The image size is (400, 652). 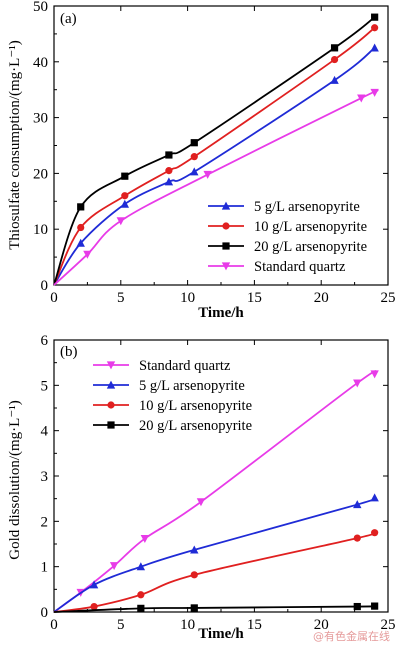 What do you see at coordinates (40, 174) in the screenshot?
I see `y-tick-label: 20` at bounding box center [40, 174].